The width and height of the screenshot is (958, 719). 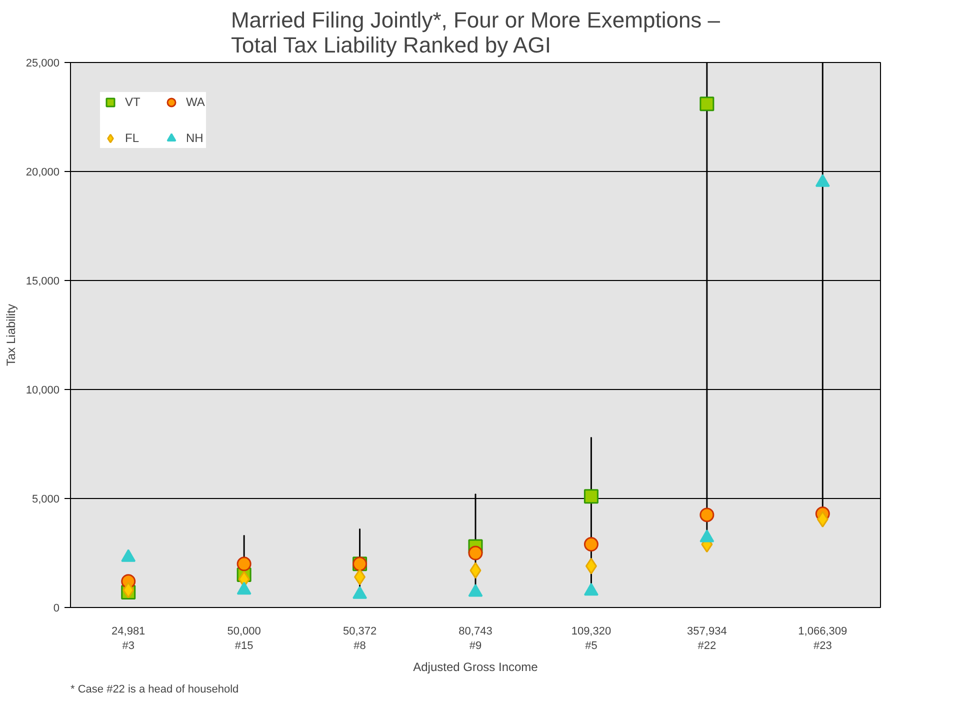 What do you see at coordinates (43, 282) in the screenshot?
I see `y-tick-label: 15,000` at bounding box center [43, 282].